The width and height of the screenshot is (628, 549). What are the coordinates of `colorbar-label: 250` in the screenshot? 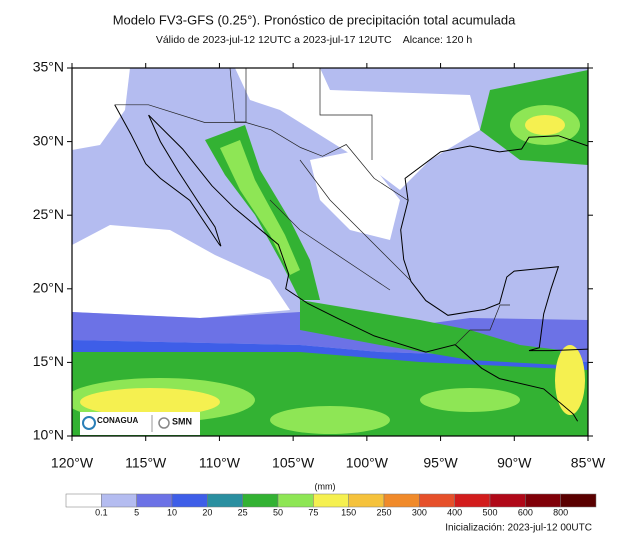 It's located at (383, 512).